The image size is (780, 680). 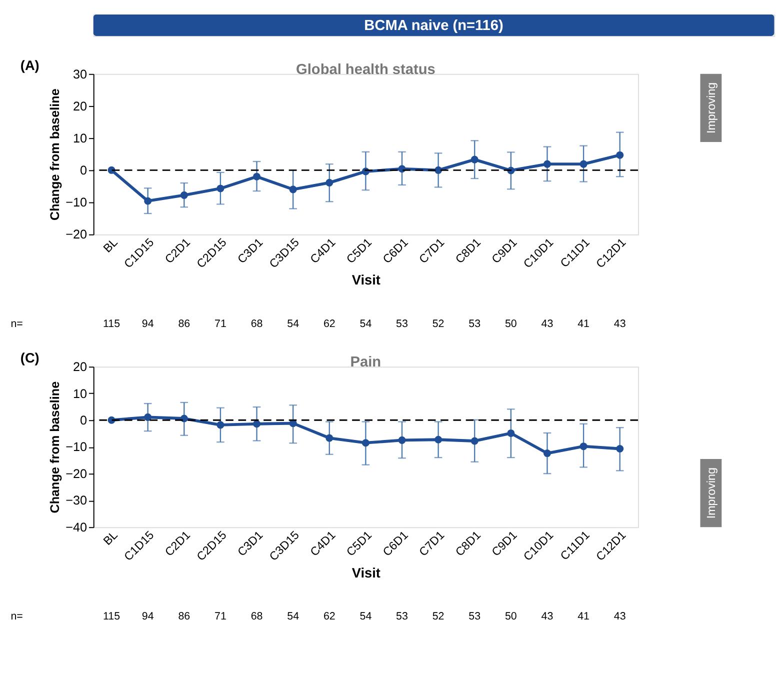 I want to click on y-tick-label: 30, so click(x=80, y=74).